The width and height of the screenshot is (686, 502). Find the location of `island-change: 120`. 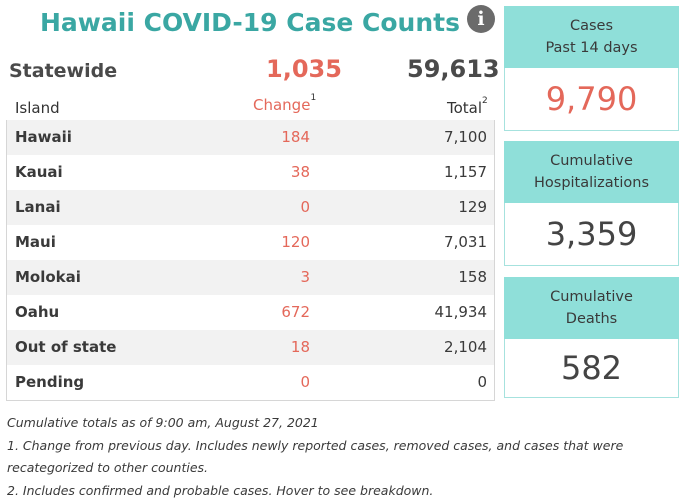

island-change: 120 is located at coordinates (295, 242).